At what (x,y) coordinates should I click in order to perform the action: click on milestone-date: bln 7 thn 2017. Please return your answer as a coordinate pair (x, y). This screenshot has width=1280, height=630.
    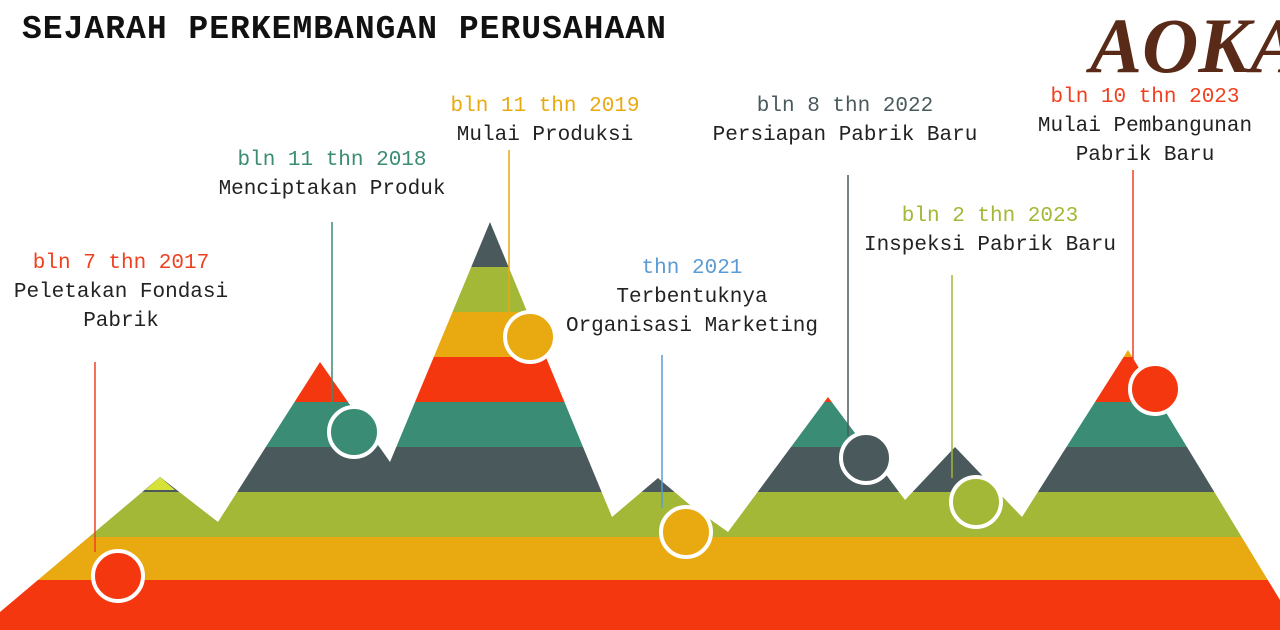
    Looking at the image, I should click on (121, 263).